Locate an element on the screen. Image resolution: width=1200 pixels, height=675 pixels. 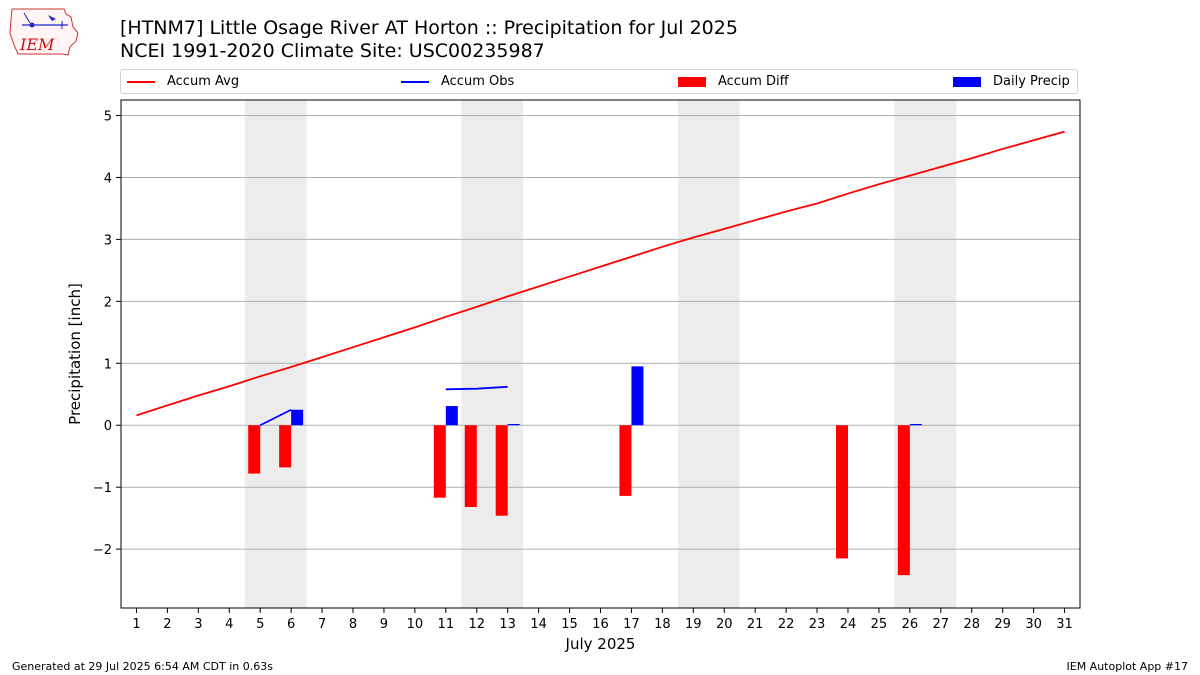
legend-item-accum-obs: Accum Obs is located at coordinates (457, 81).